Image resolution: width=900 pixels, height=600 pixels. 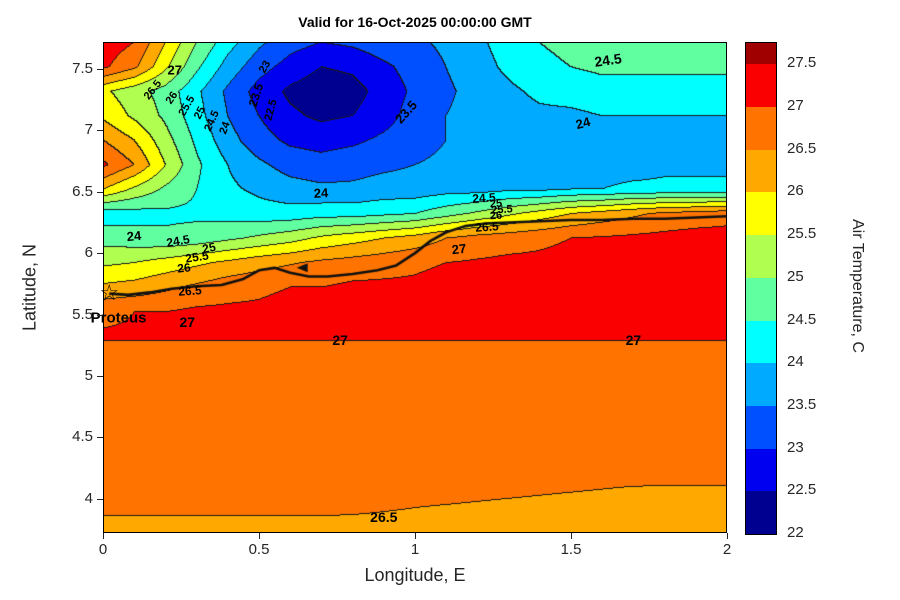 What do you see at coordinates (795, 447) in the screenshot?
I see `colorbar-tick-label: 23` at bounding box center [795, 447].